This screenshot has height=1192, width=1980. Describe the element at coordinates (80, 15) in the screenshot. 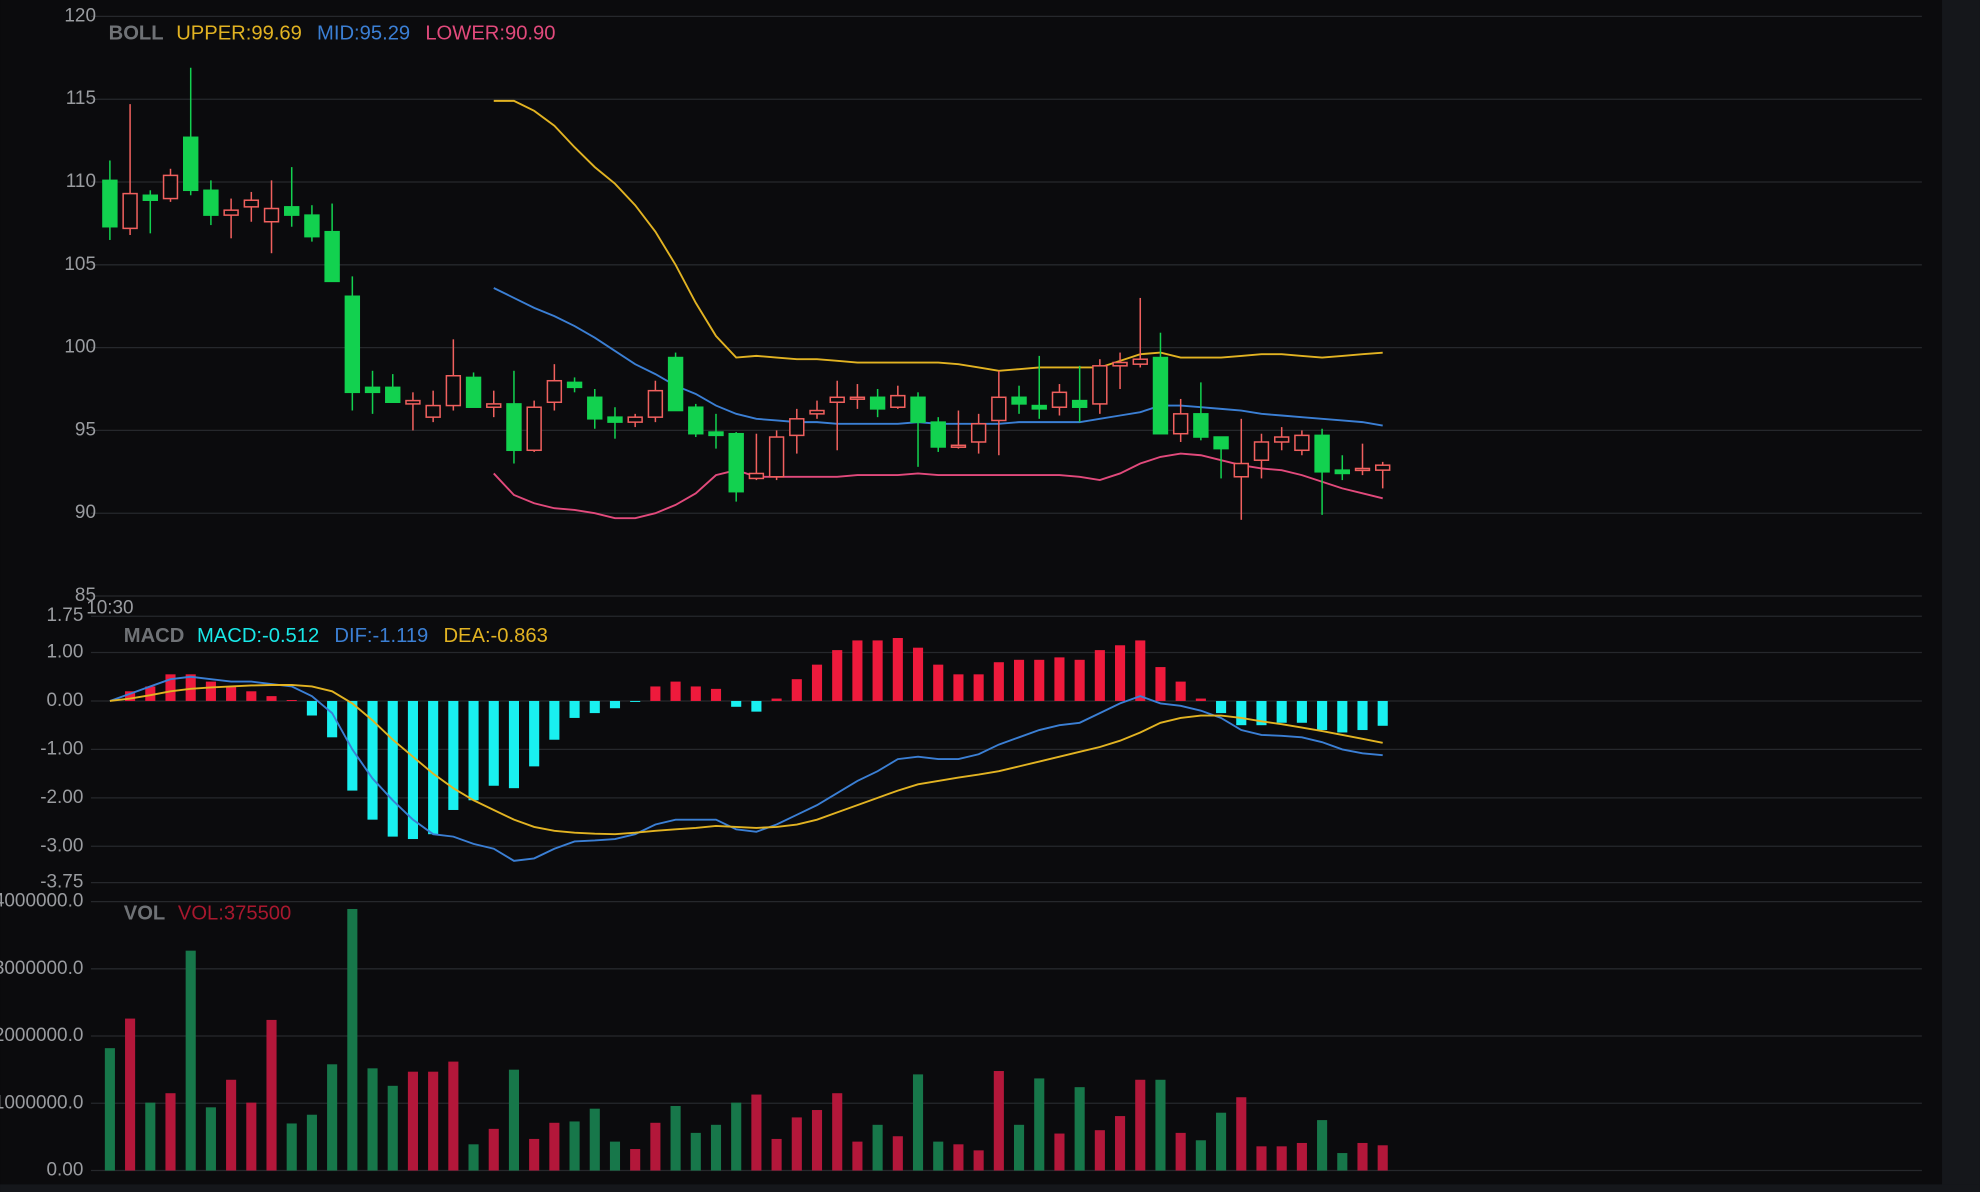

I see `y-tick-label: 120` at that location.